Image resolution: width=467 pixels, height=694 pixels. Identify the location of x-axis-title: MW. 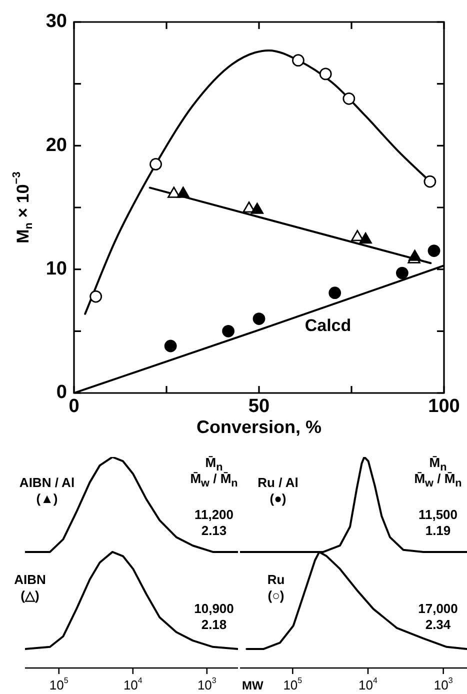
(253, 685).